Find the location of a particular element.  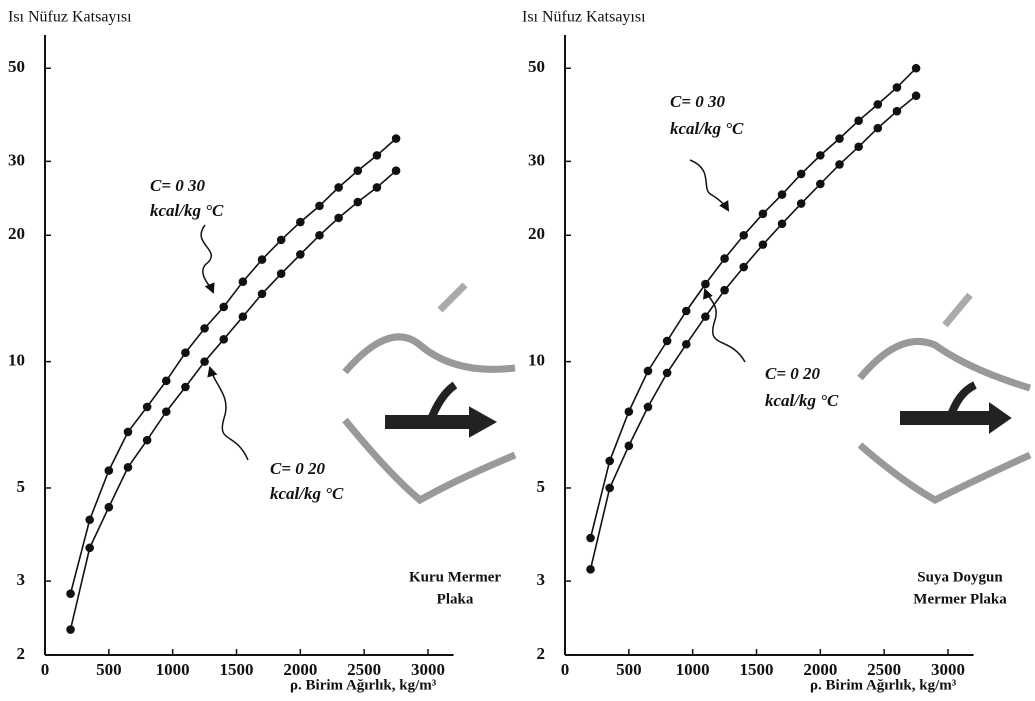

y-tick-label: 20 is located at coordinates (16, 233).